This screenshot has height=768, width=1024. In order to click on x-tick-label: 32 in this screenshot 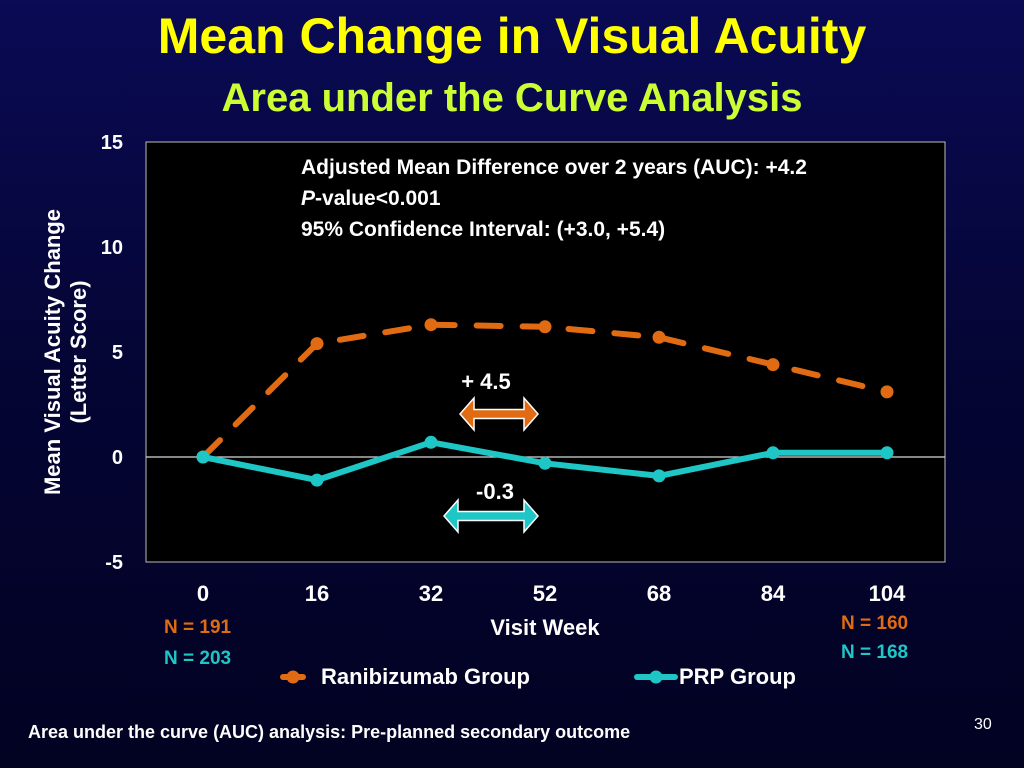, I will do `click(431, 593)`.